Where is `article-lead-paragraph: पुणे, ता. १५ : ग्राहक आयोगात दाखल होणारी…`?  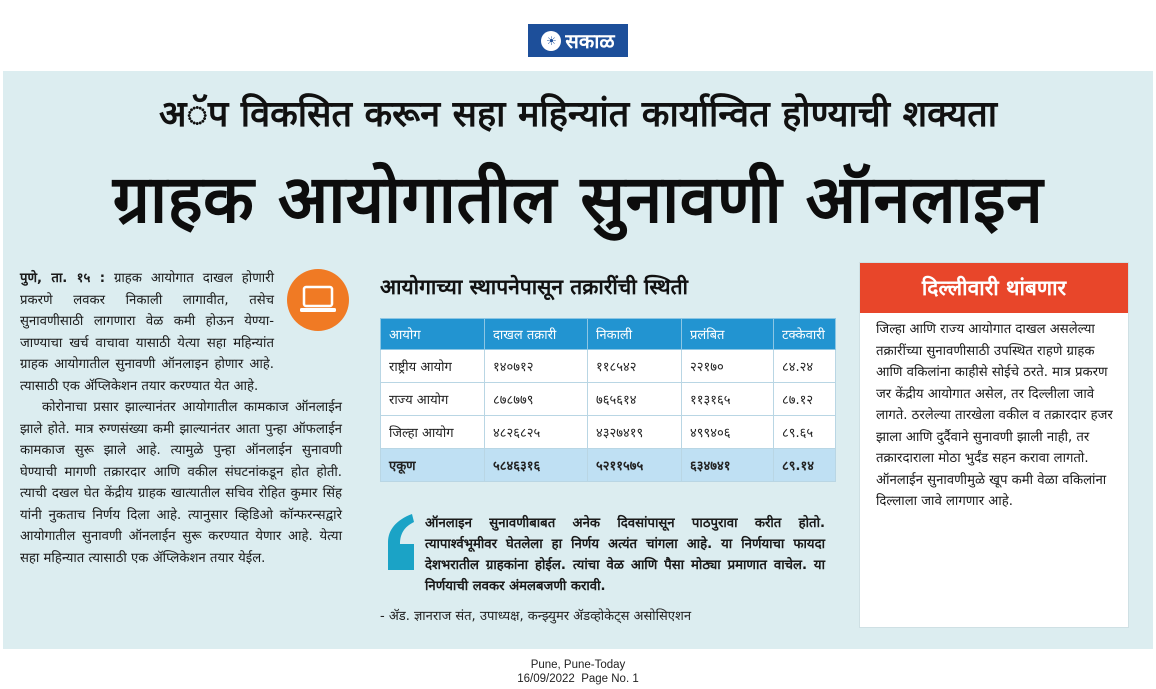 article-lead-paragraph: पुणे, ता. १५ : ग्राहक आयोगात दाखल होणारी… is located at coordinates (181, 332).